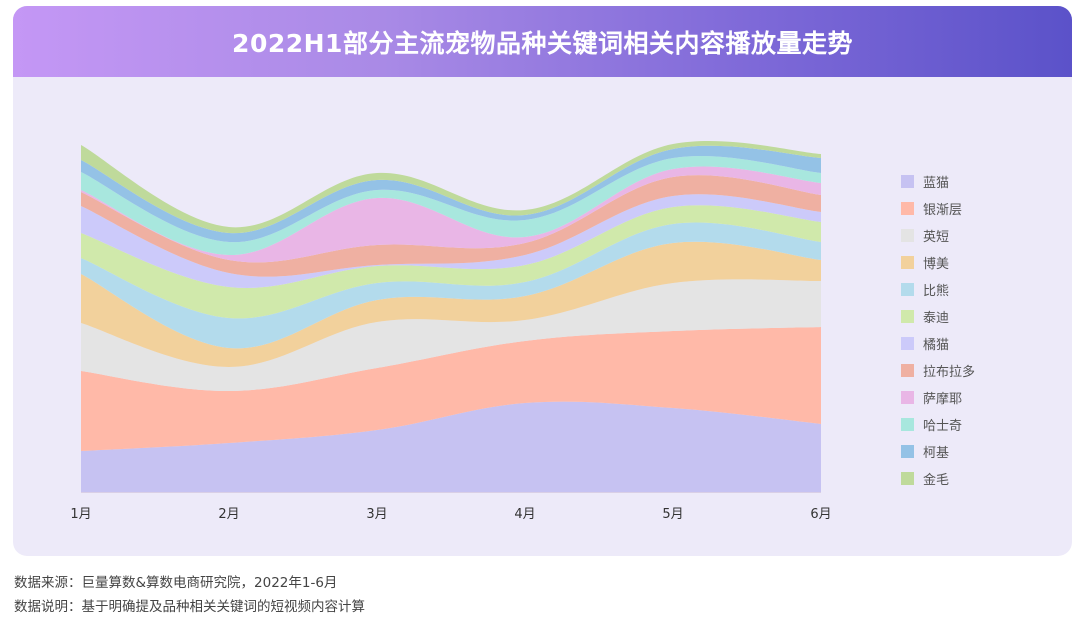 This screenshot has height=622, width=1080. What do you see at coordinates (943, 426) in the screenshot?
I see `legend-label: 哈士奇` at bounding box center [943, 426].